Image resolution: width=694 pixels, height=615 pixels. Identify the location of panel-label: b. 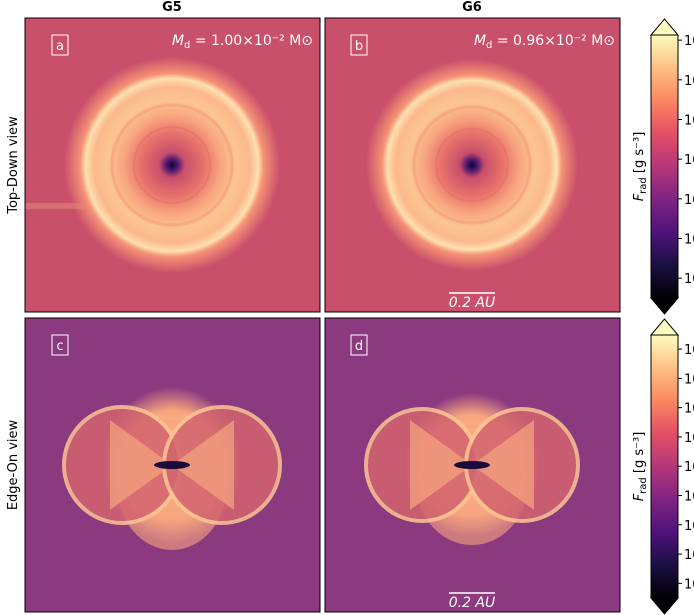
(359, 46).